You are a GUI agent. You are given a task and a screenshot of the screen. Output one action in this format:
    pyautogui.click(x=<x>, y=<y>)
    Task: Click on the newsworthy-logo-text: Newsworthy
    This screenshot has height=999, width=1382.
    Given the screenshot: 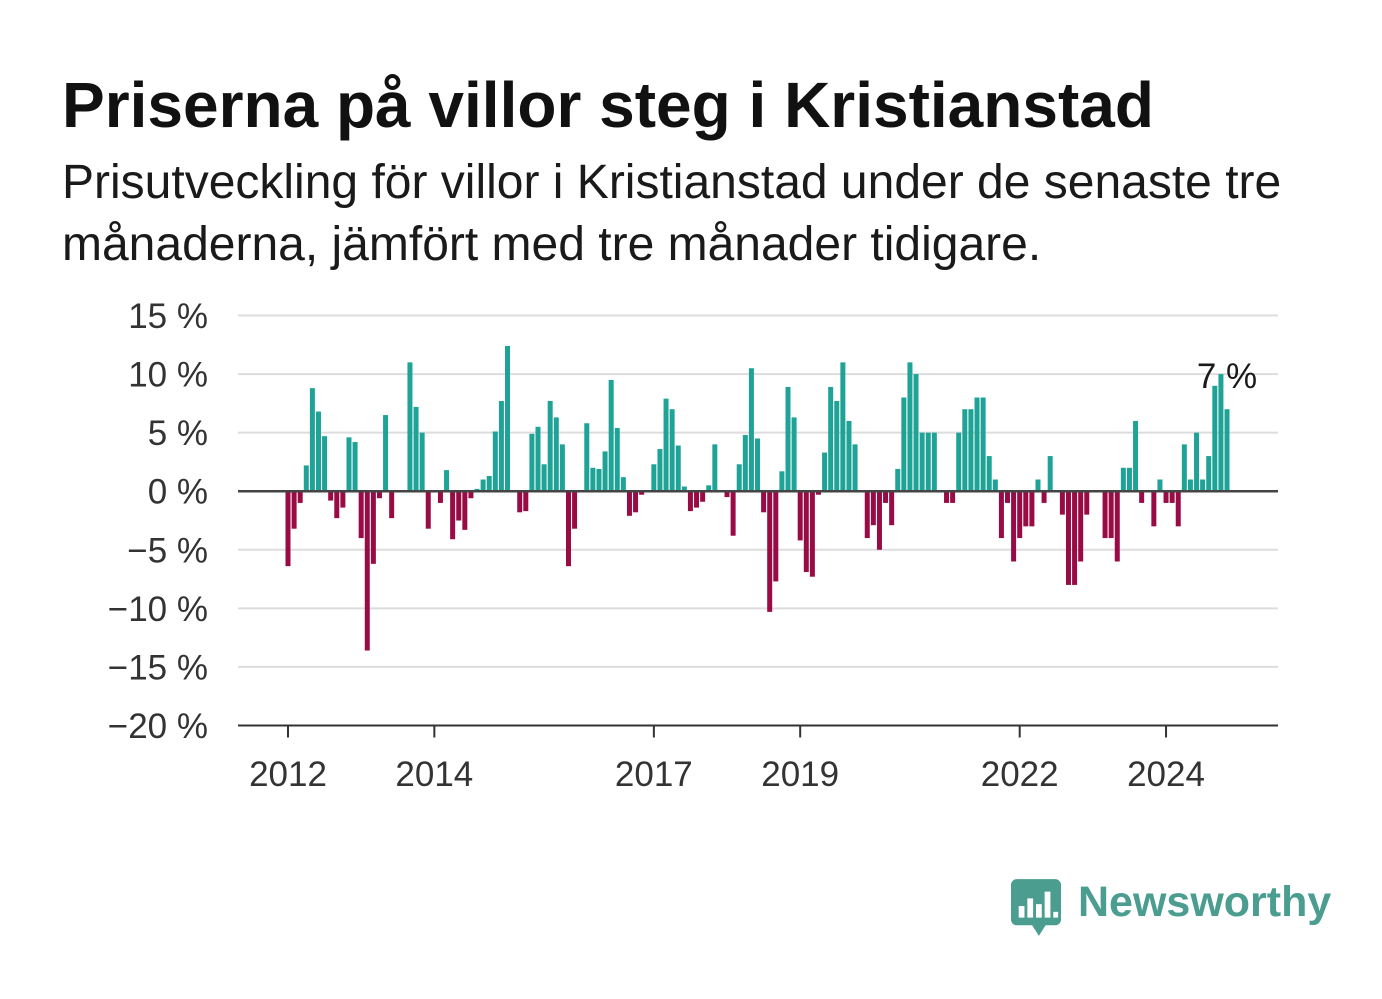 What is the action you would take?
    pyautogui.click(x=1205, y=902)
    